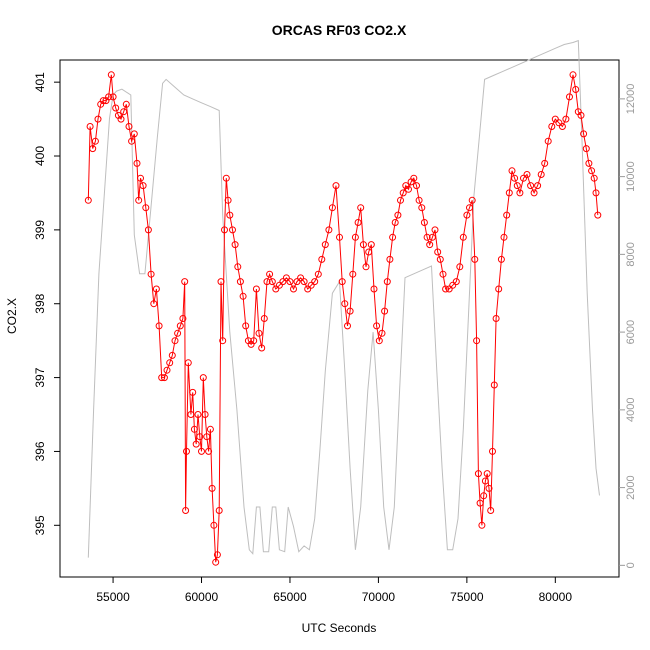 Image resolution: width=650 pixels, height=650 pixels. What do you see at coordinates (631, 565) in the screenshot?
I see `y-right-tick-label: 0` at bounding box center [631, 565].